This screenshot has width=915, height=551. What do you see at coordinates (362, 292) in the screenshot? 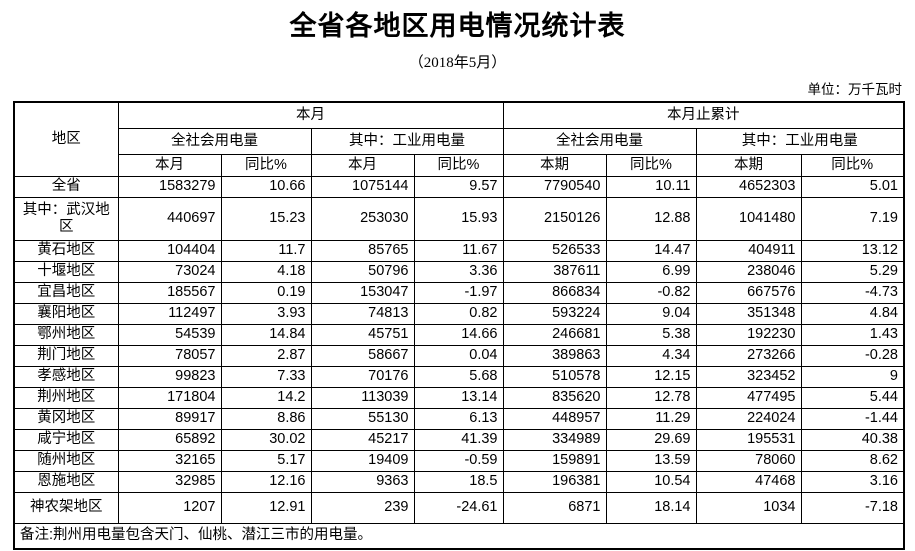
I see `cell-value-2: 153047` at bounding box center [362, 292].